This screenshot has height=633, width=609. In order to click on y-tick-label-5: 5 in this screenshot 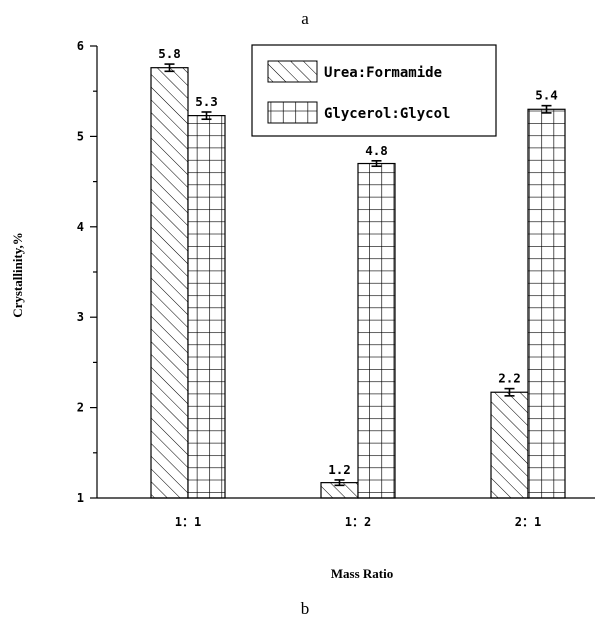, I will do `click(80, 136)`.